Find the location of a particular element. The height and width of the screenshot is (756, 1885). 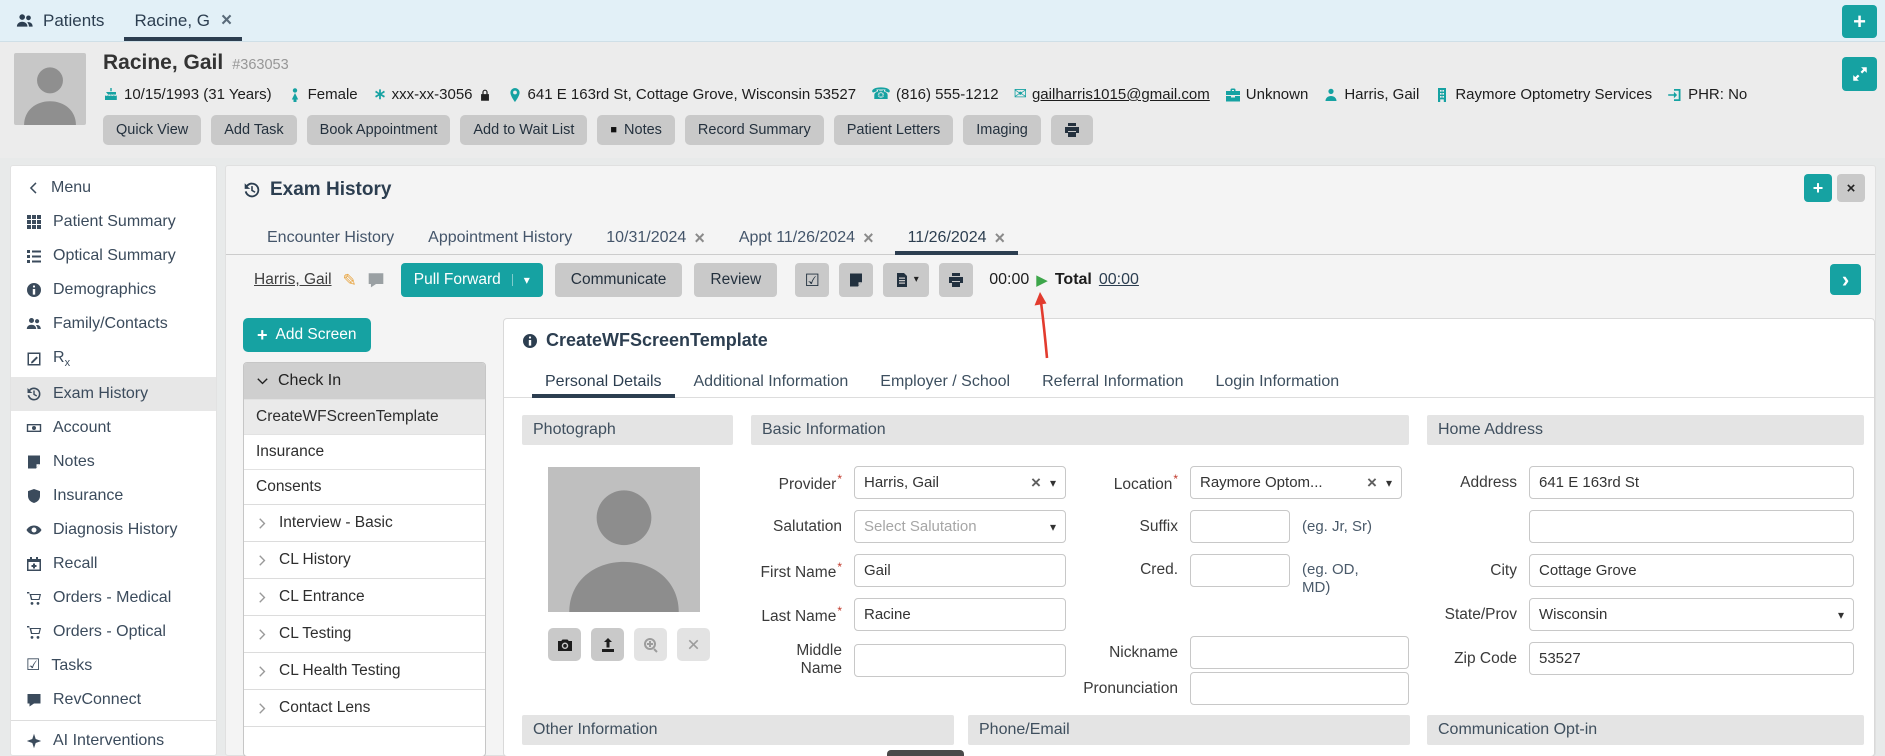

tab-appointment-history: Appointment History is located at coordinates (500, 237).